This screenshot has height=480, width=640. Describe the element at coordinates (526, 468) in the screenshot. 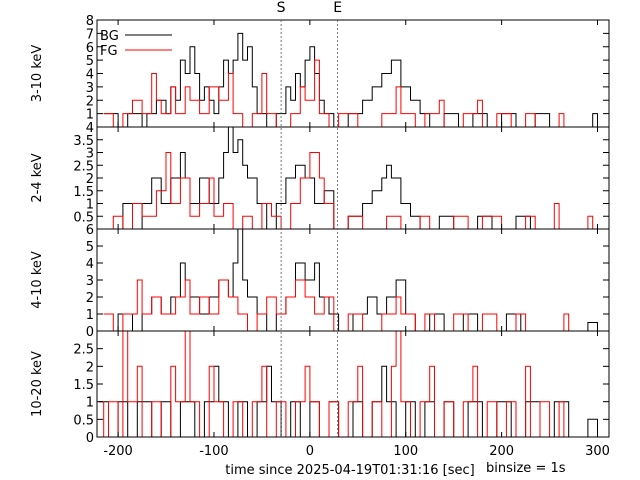

I see `binsize-label: binsize = 1s` at that location.